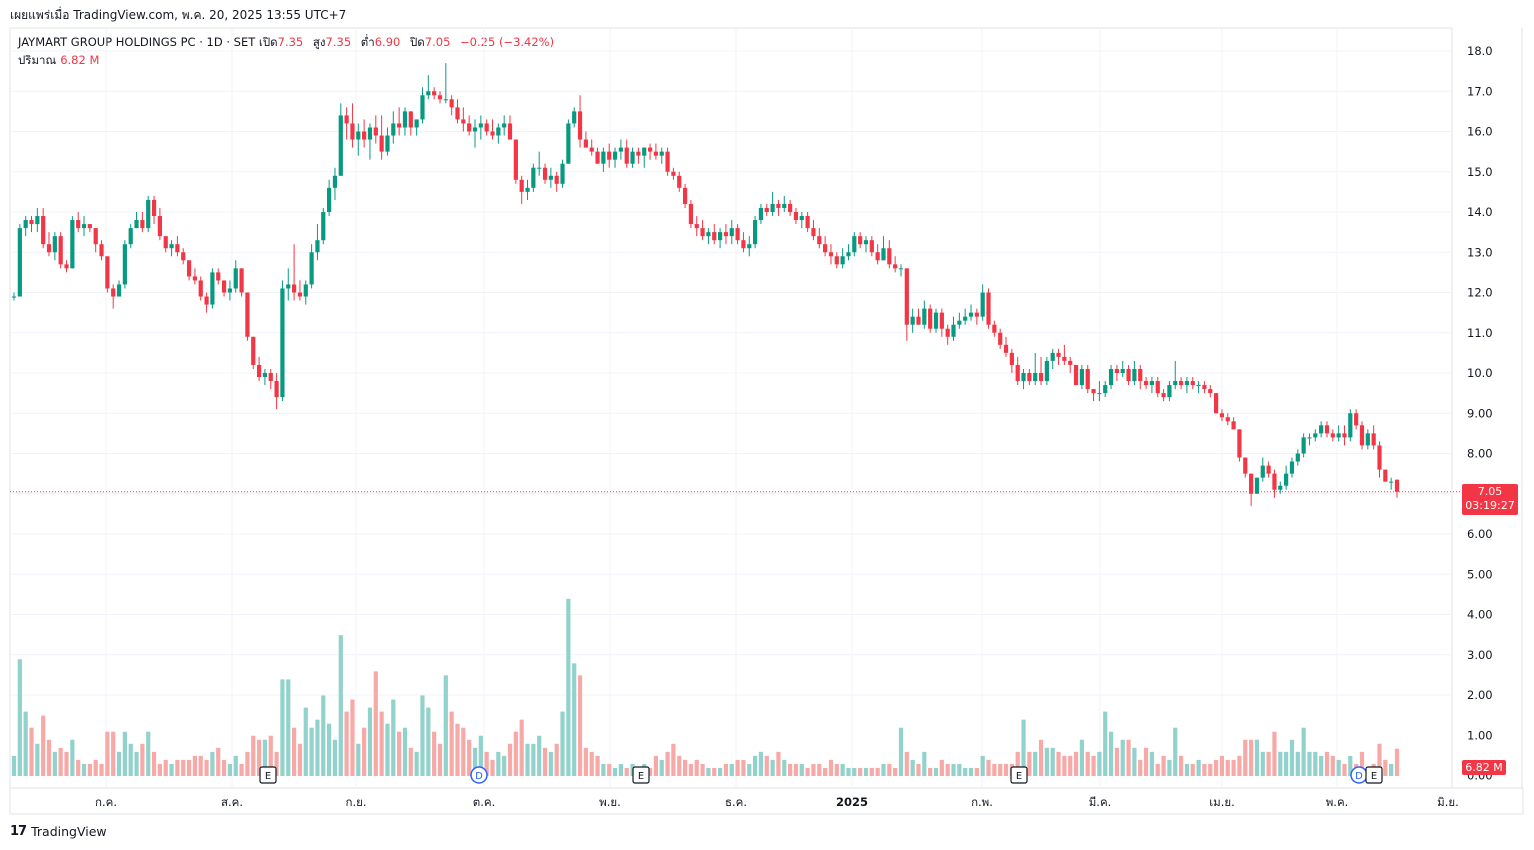 The image size is (1534, 850). I want to click on tradingview-logo: 17 TradingView, so click(58, 831).